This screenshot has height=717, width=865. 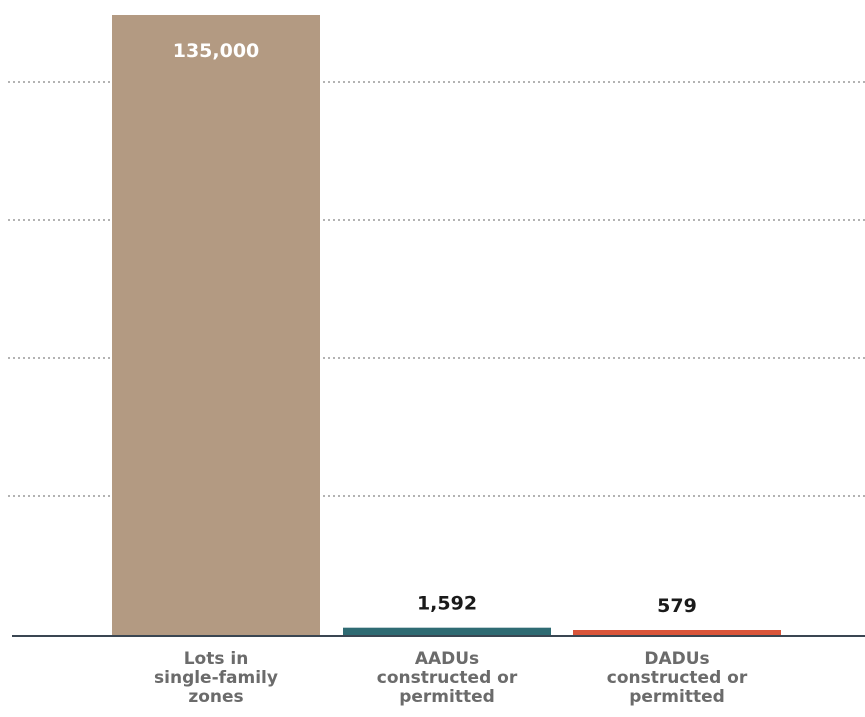 What do you see at coordinates (216, 697) in the screenshot?
I see `category-label-line: zones` at bounding box center [216, 697].